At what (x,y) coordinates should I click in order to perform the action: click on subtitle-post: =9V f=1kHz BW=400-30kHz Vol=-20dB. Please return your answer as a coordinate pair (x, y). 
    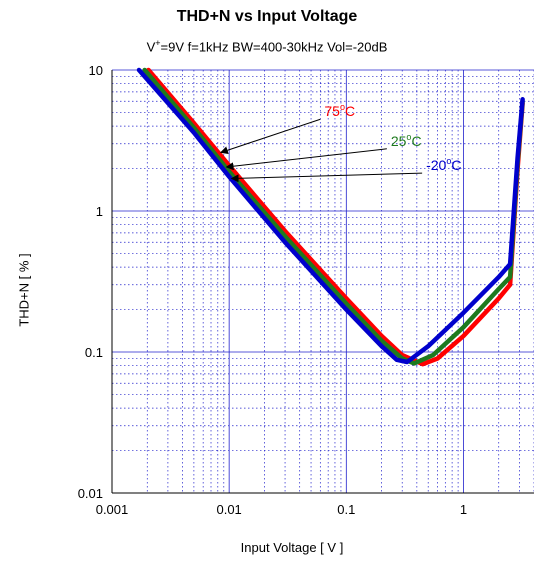
    Looking at the image, I should click on (274, 47).